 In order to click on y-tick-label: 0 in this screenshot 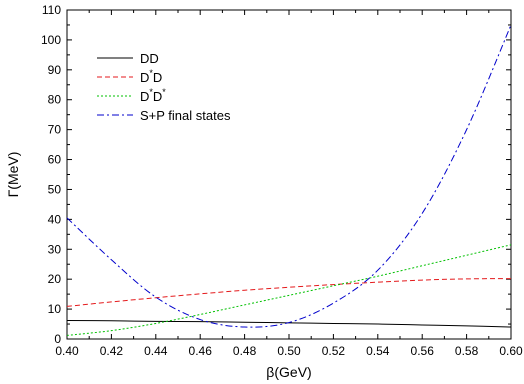, I will do `click(57, 339)`.